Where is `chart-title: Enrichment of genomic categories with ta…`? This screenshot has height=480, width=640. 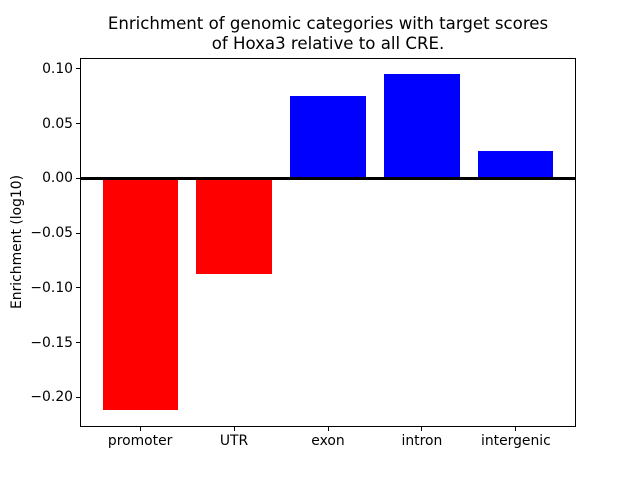
chart-title: Enrichment of genomic categories with ta… is located at coordinates (328, 33).